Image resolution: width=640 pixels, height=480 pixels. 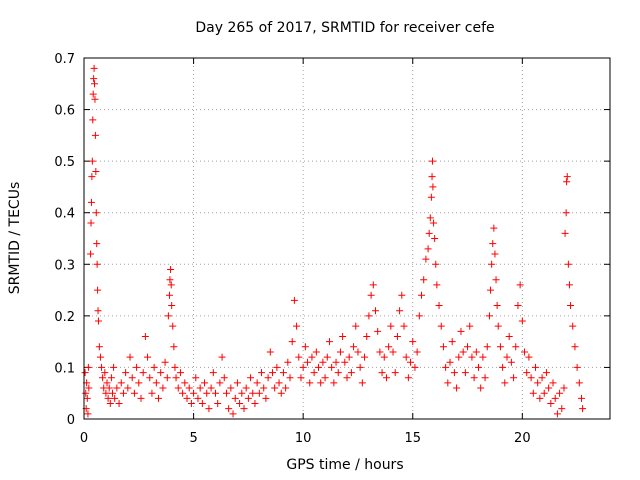 I want to click on y-tick-label: 0.6, so click(x=64, y=111).